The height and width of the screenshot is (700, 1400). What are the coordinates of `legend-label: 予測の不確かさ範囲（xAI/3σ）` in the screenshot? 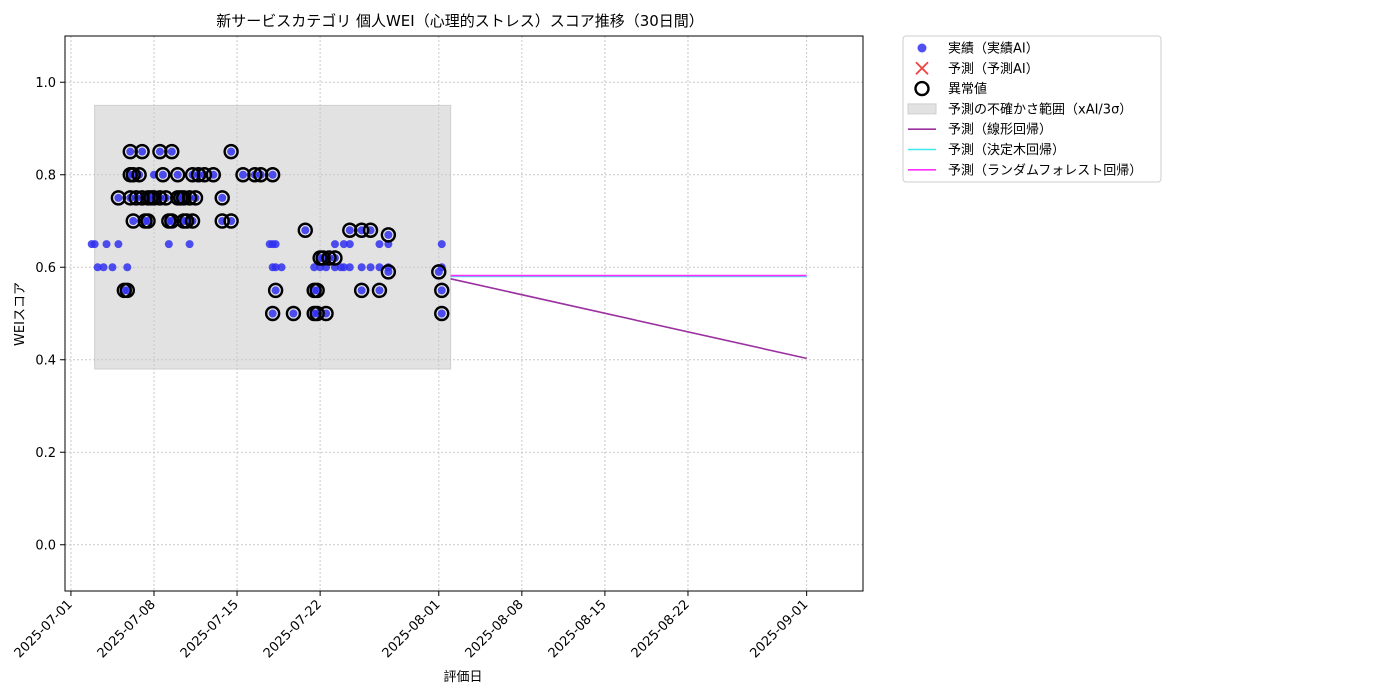 It's located at (1040, 109).